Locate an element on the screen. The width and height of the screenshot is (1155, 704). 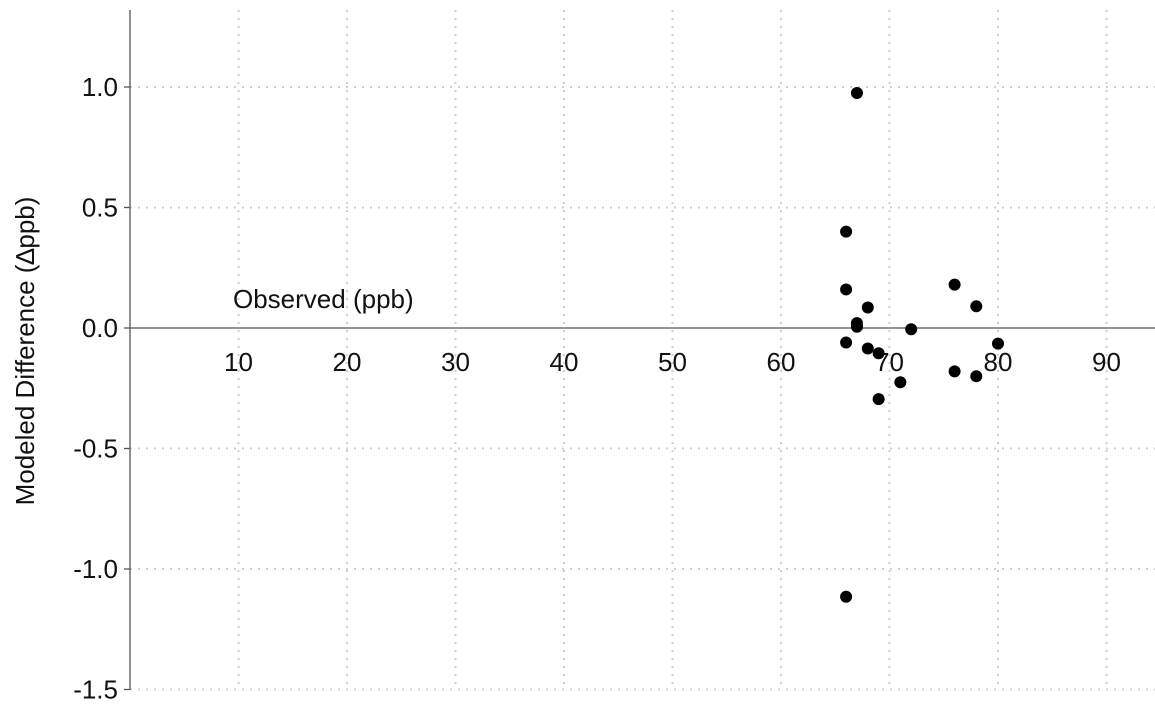
x-tick-label: 80 is located at coordinates (998, 362).